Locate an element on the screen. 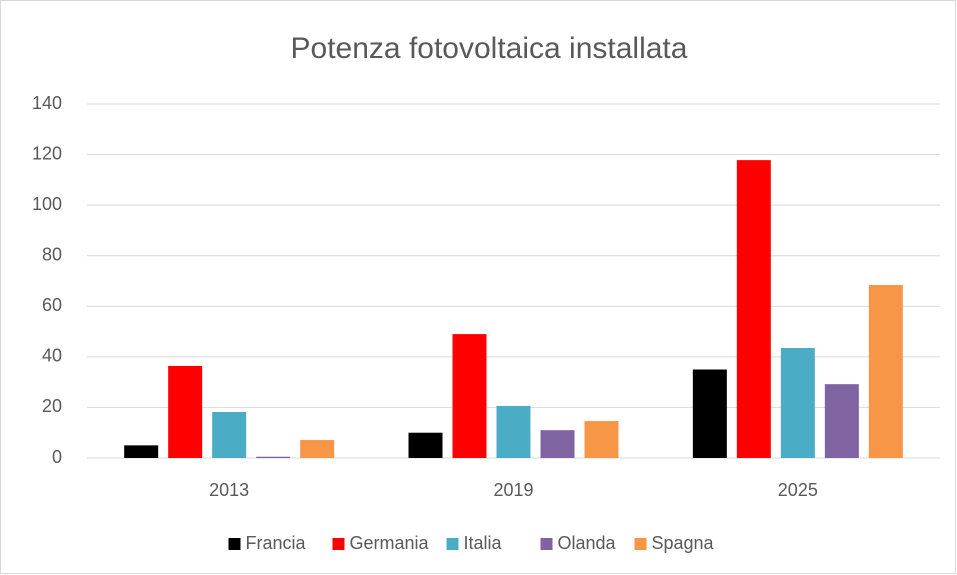 This screenshot has height=575, width=957. y-tick-label: 20 is located at coordinates (52, 406).